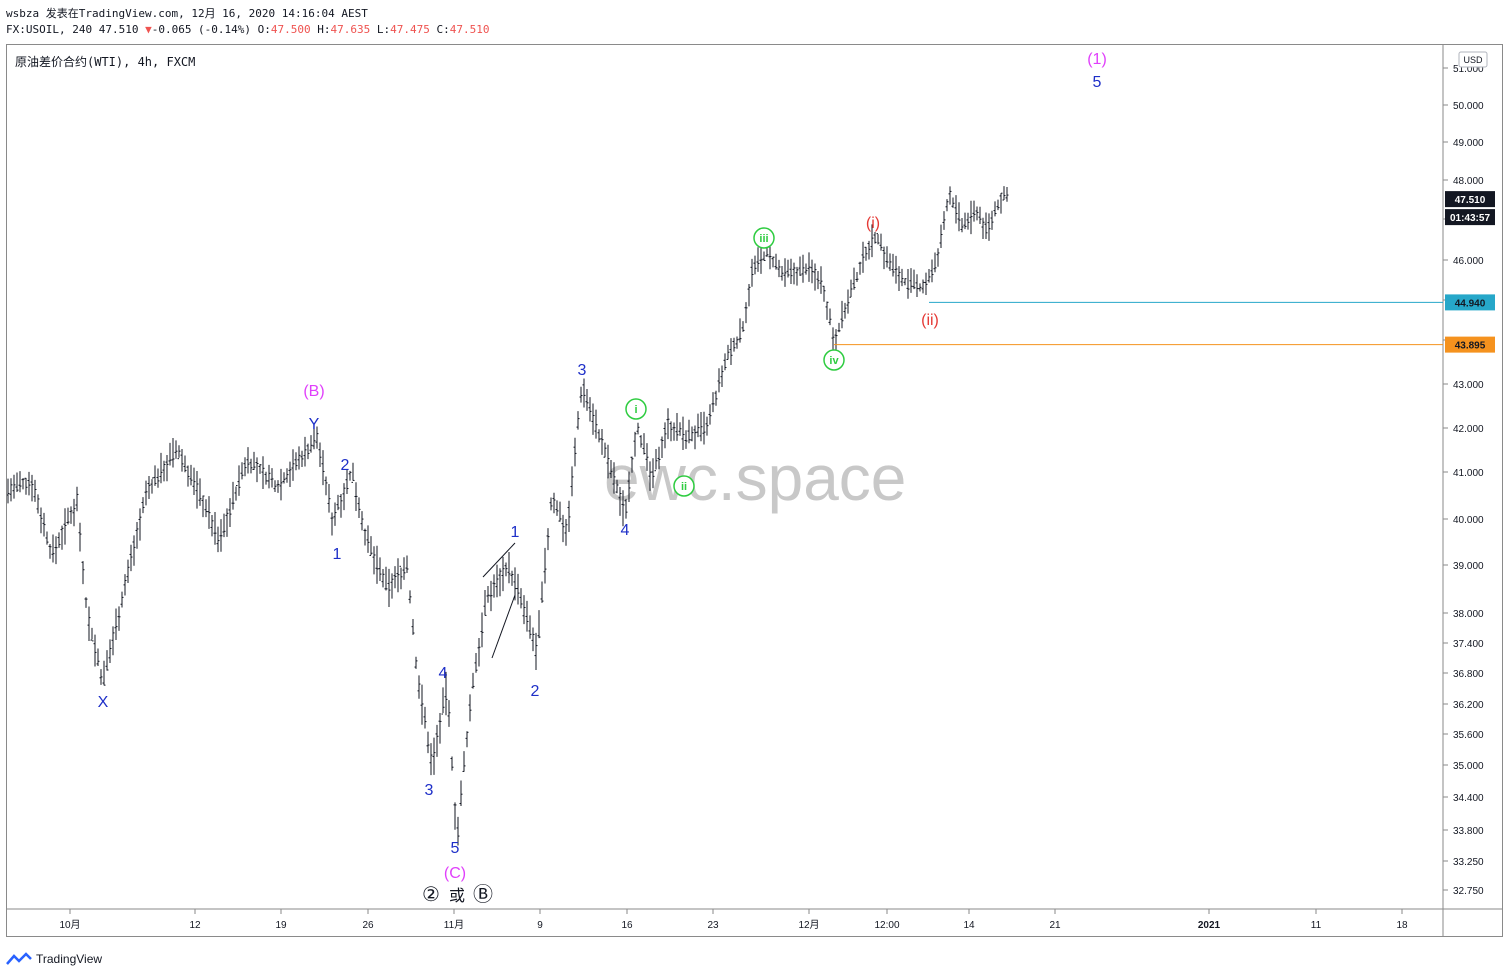 The height and width of the screenshot is (974, 1510). Describe the element at coordinates (455, 873) in the screenshot. I see `wave-label: (C)` at that location.